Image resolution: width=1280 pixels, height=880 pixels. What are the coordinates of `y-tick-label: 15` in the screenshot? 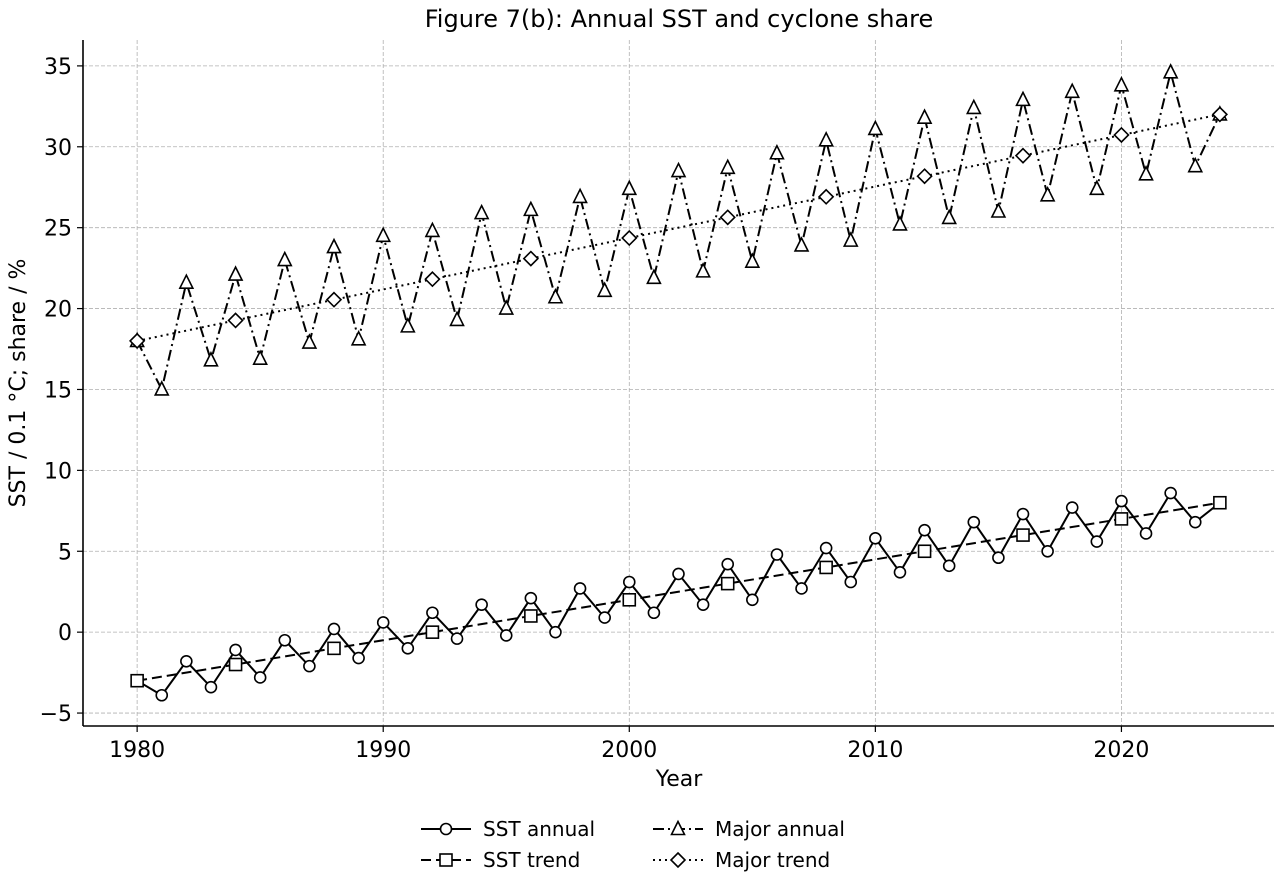 It's located at (58, 390).